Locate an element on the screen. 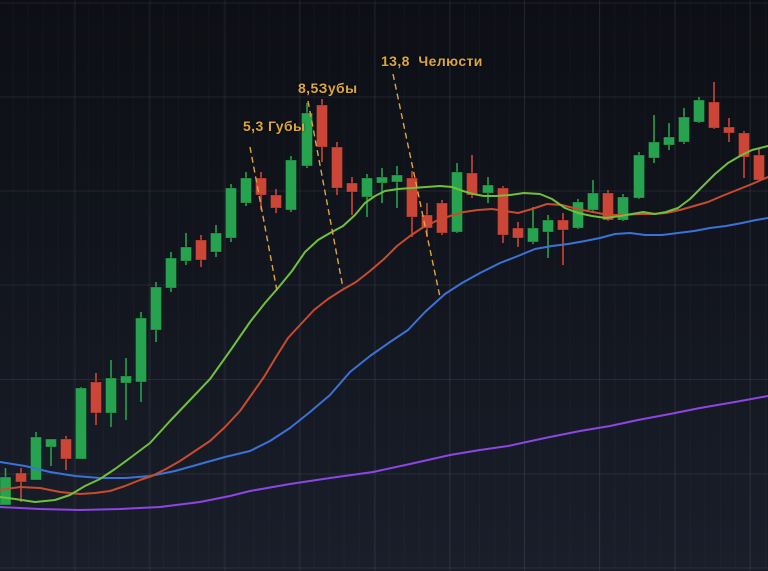 The width and height of the screenshot is (768, 571). teeth-pointer-line is located at coordinates (325, 194).